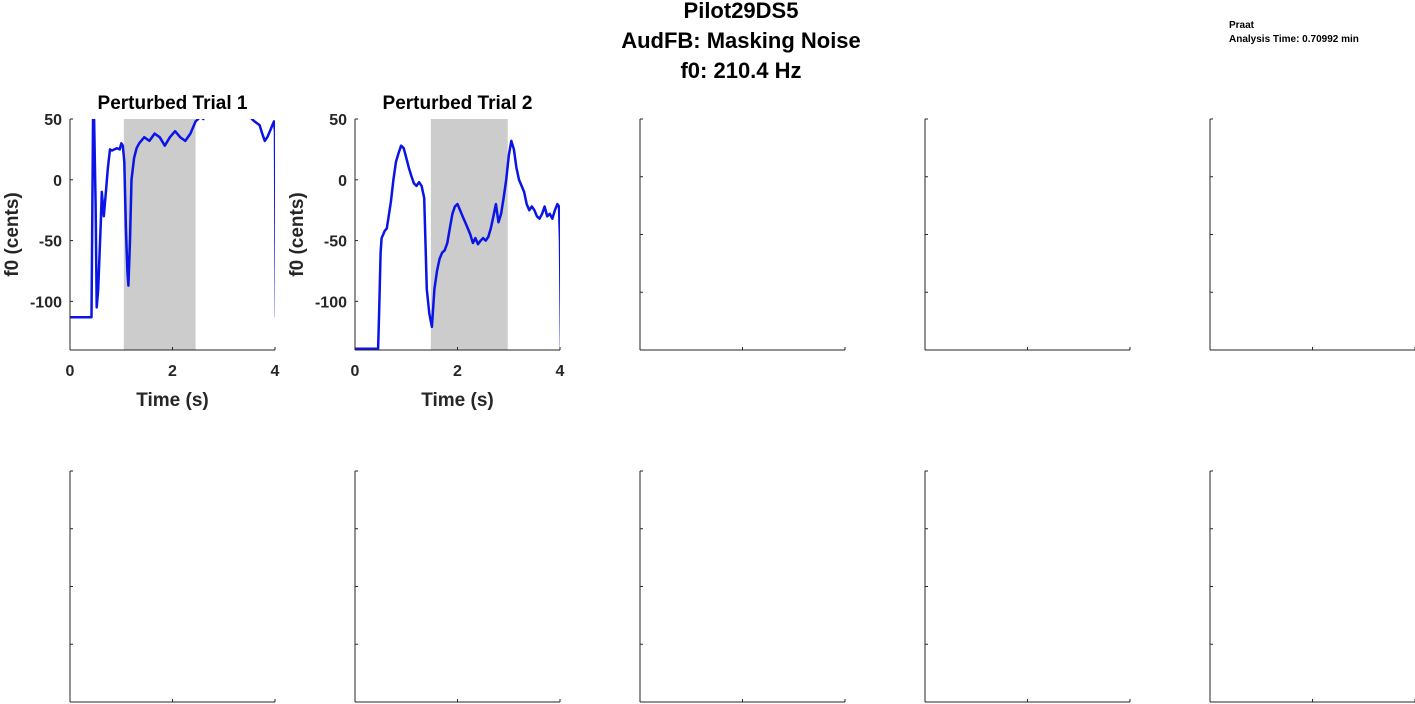 The width and height of the screenshot is (1415, 704). I want to click on analysis-note-tool: Praat, so click(1242, 25).